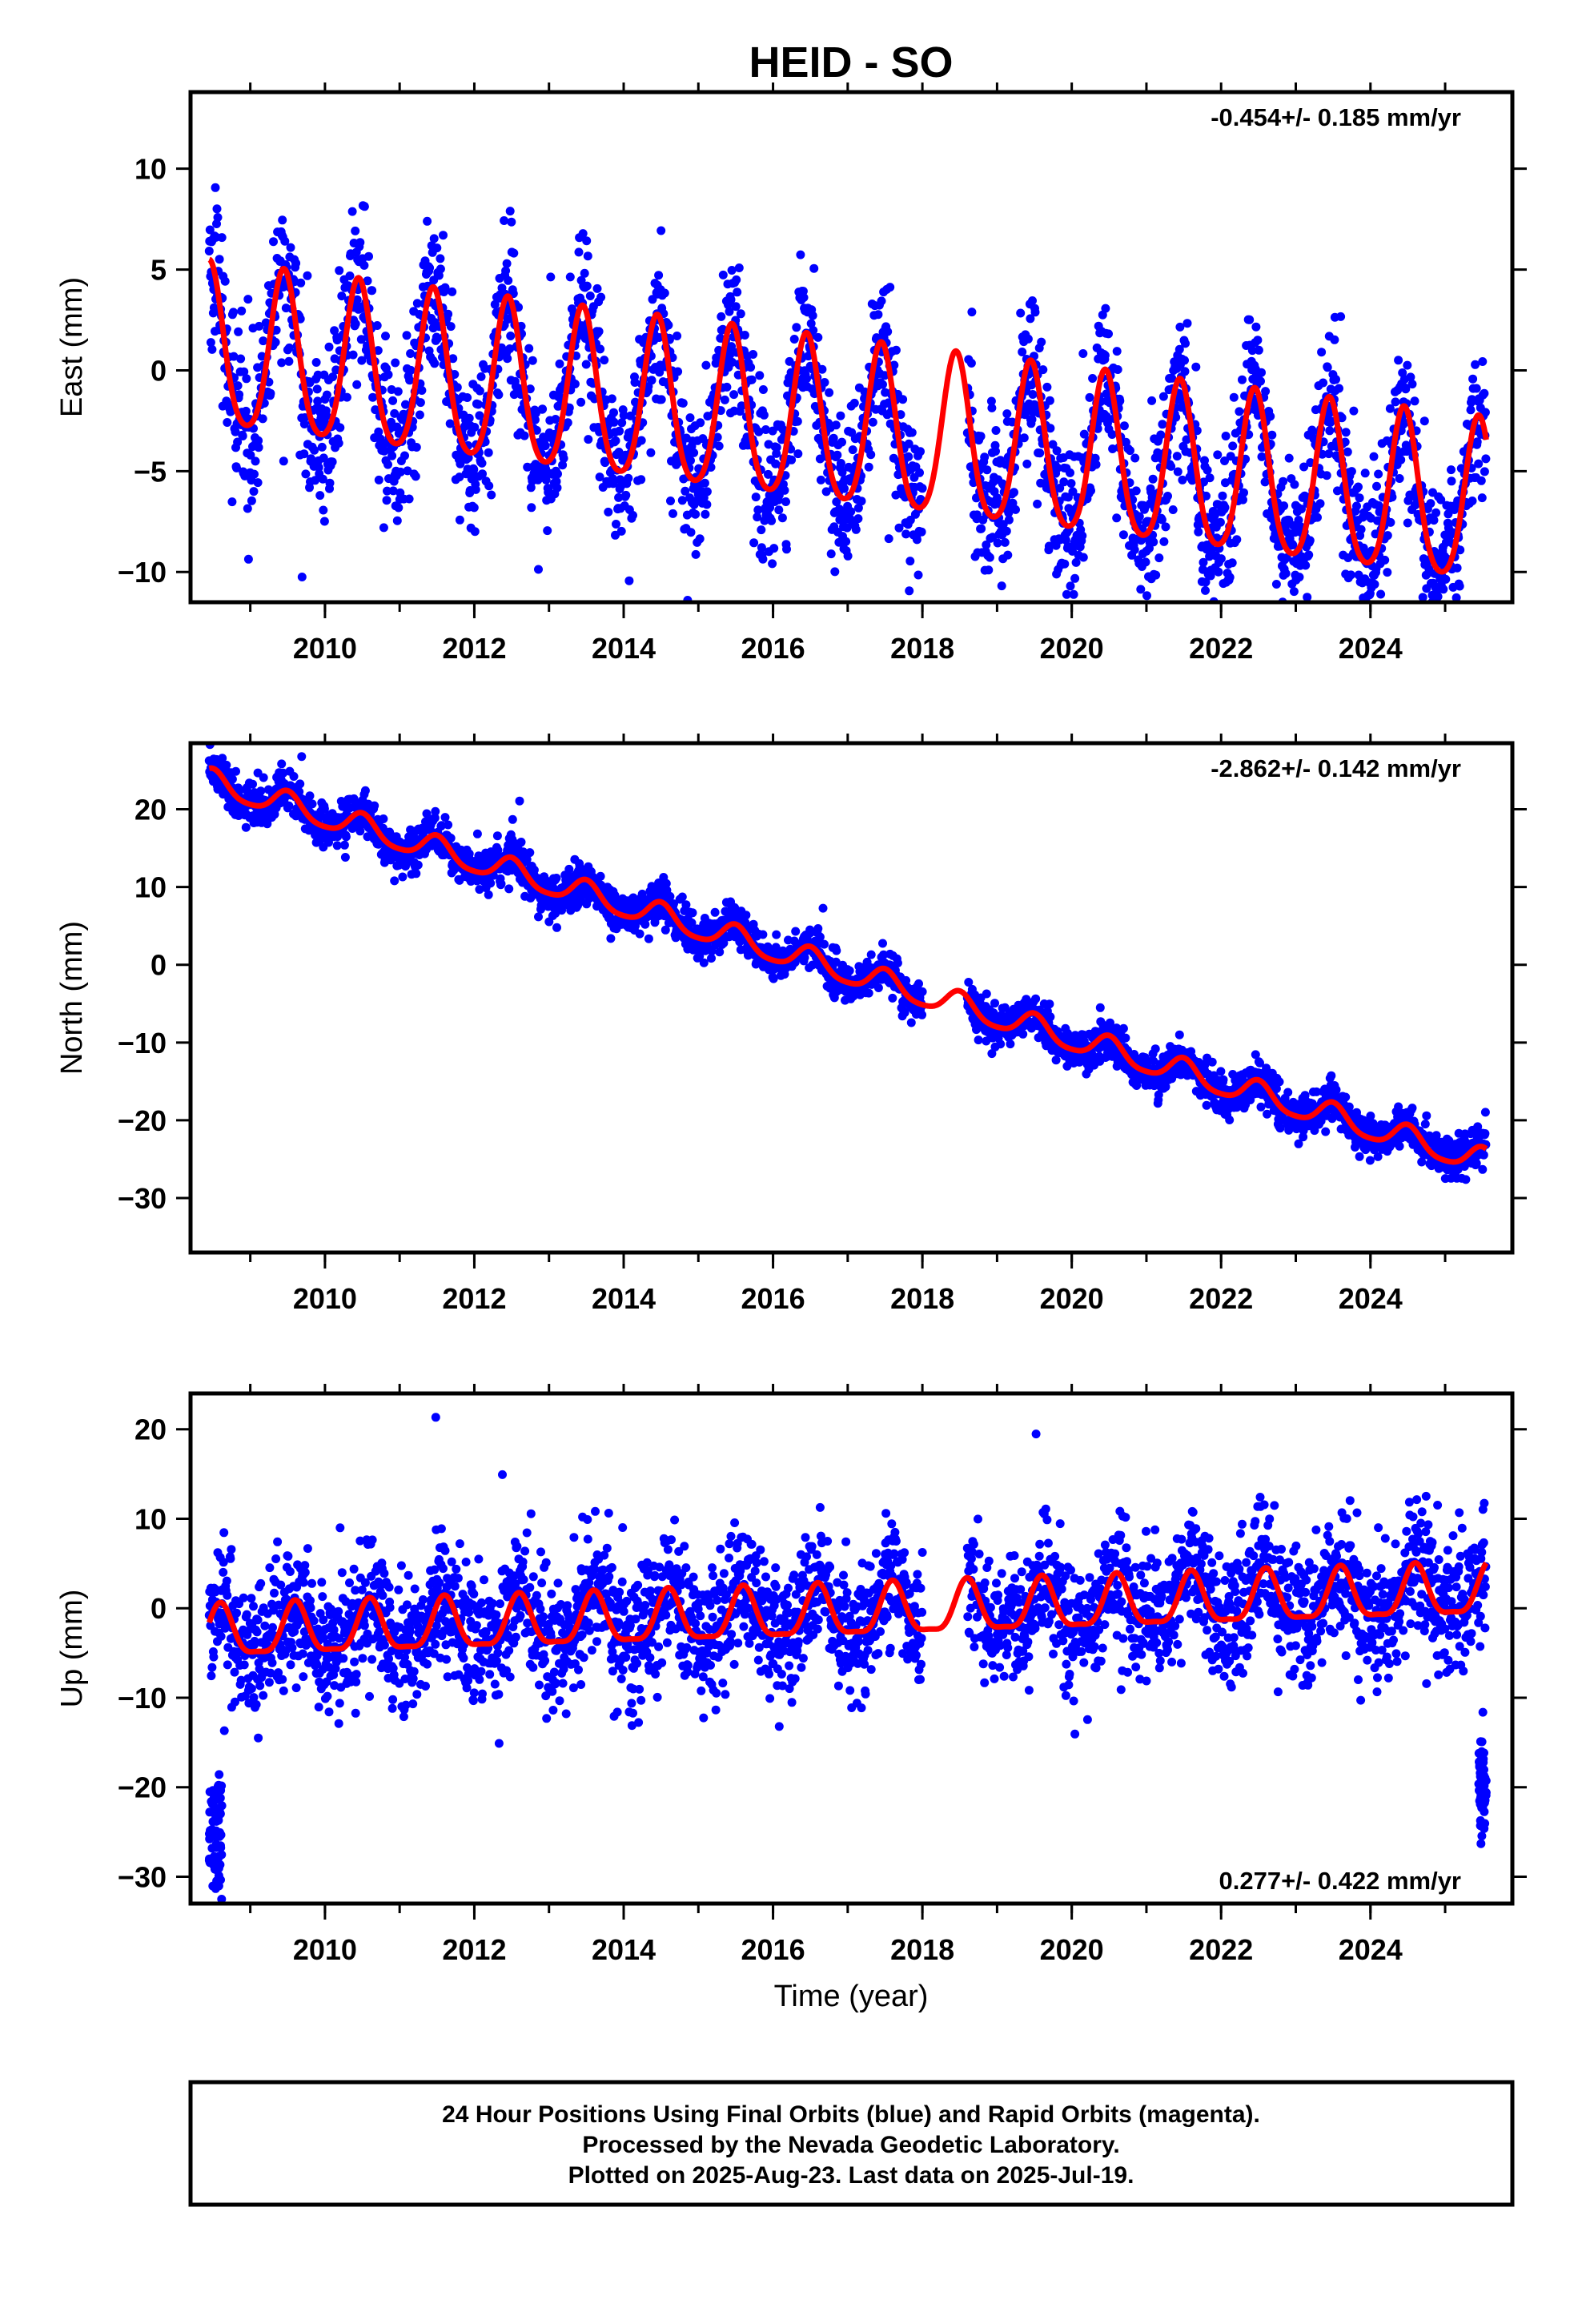 This screenshot has height=2324, width=1582. I want to click on x-tick-label: 2024, so click(1371, 648).